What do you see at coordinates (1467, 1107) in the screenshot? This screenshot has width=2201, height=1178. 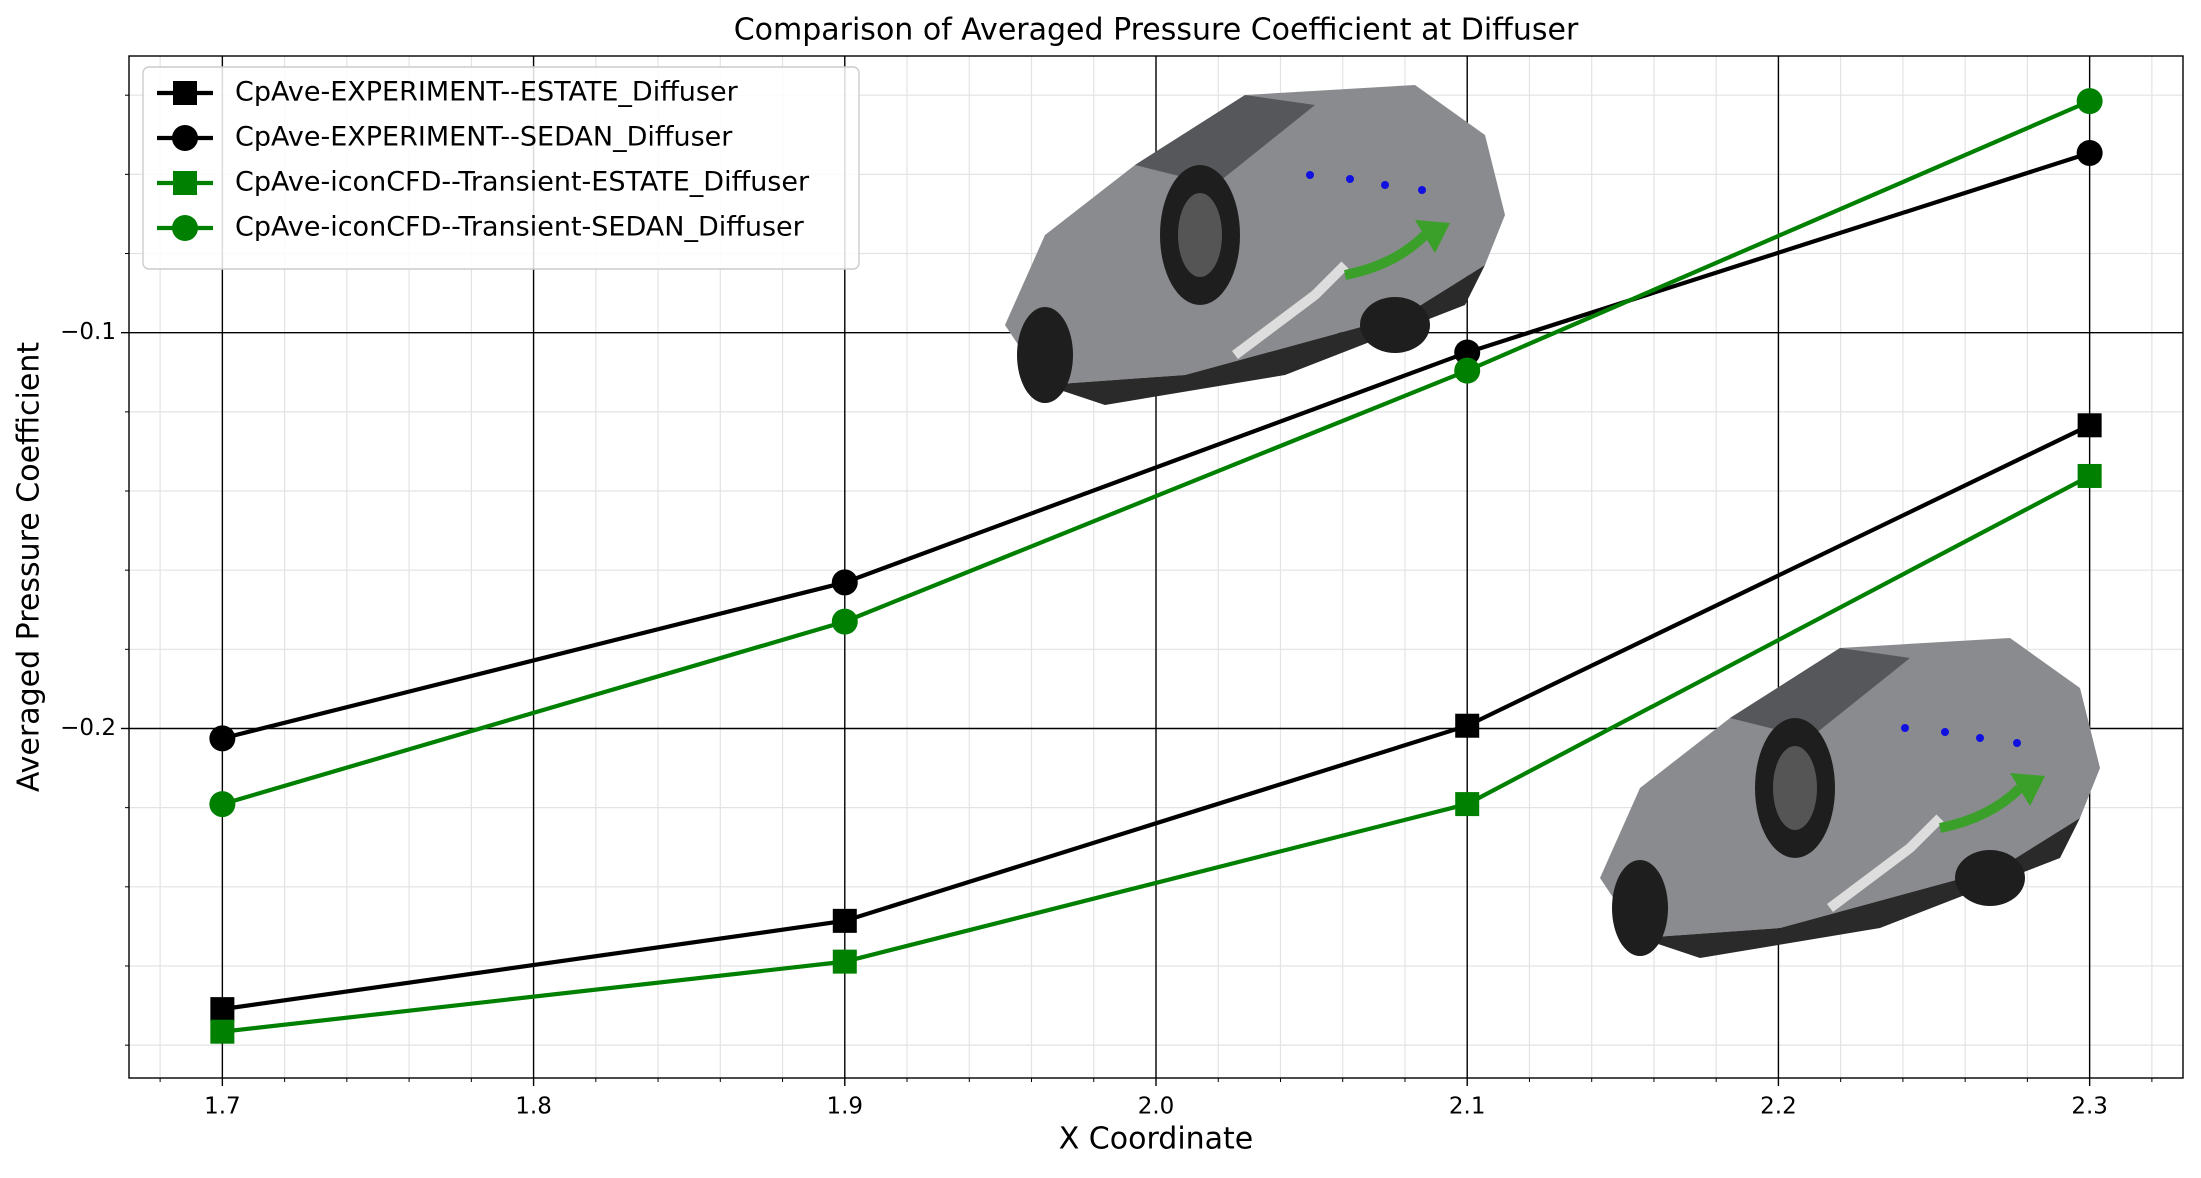 I see `x-tick-label: 2.1` at bounding box center [1467, 1107].